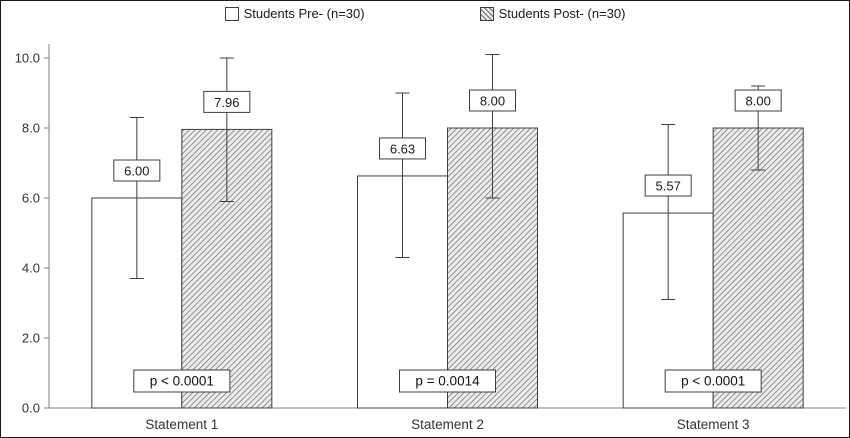  What do you see at coordinates (31, 408) in the screenshot?
I see `y-tick-label: 0.0` at bounding box center [31, 408].